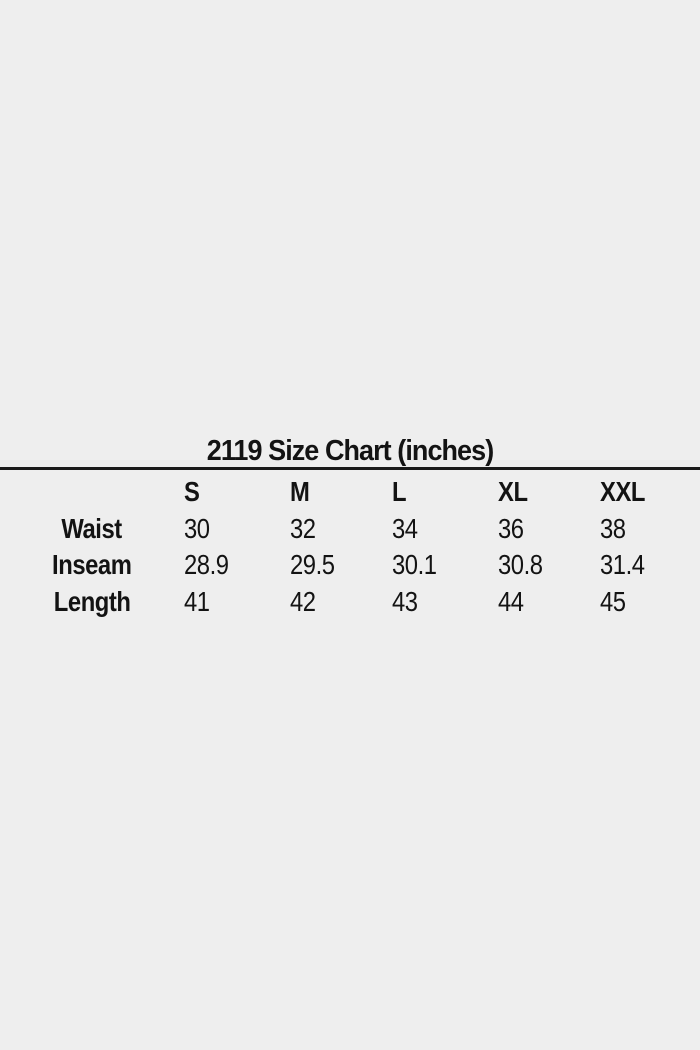 The image size is (700, 1050). I want to click on cell-length-l: 43, so click(405, 602).